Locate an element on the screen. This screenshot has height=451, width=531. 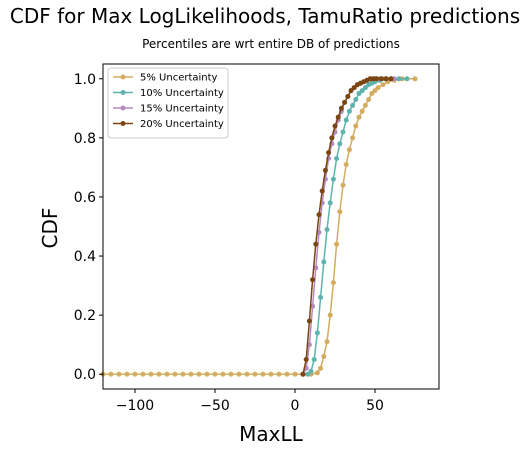
legend-box is located at coordinates (168, 103).